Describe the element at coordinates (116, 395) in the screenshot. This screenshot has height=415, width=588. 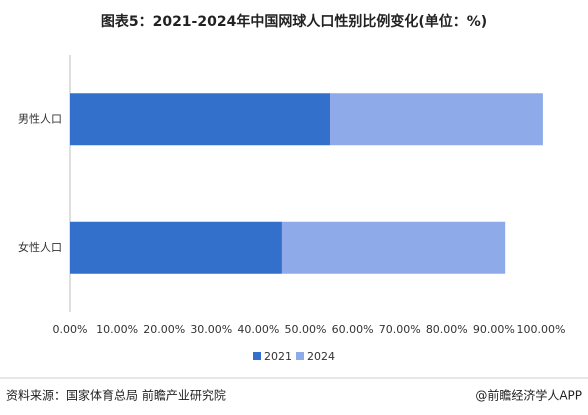
I see `source: 资料来源：国家体育总局 前瞻产业研究院` at that location.